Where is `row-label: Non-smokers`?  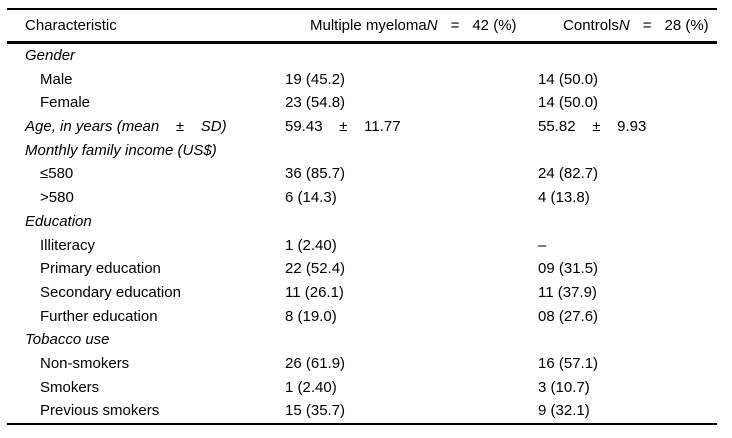
row-label: Non-smokers is located at coordinates (85, 363).